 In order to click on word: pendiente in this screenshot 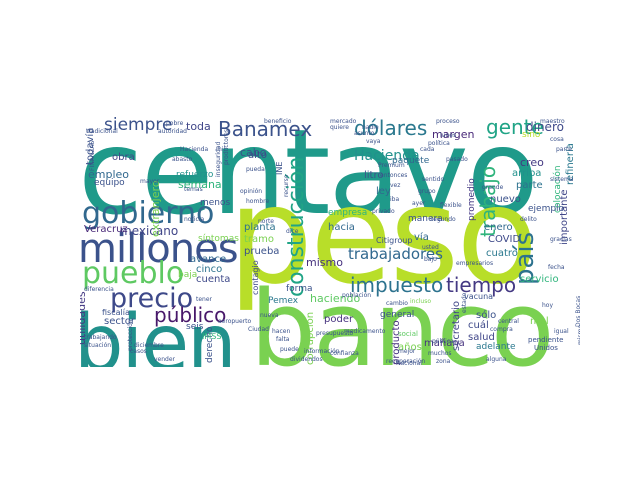, I will do `click(546, 340)`.